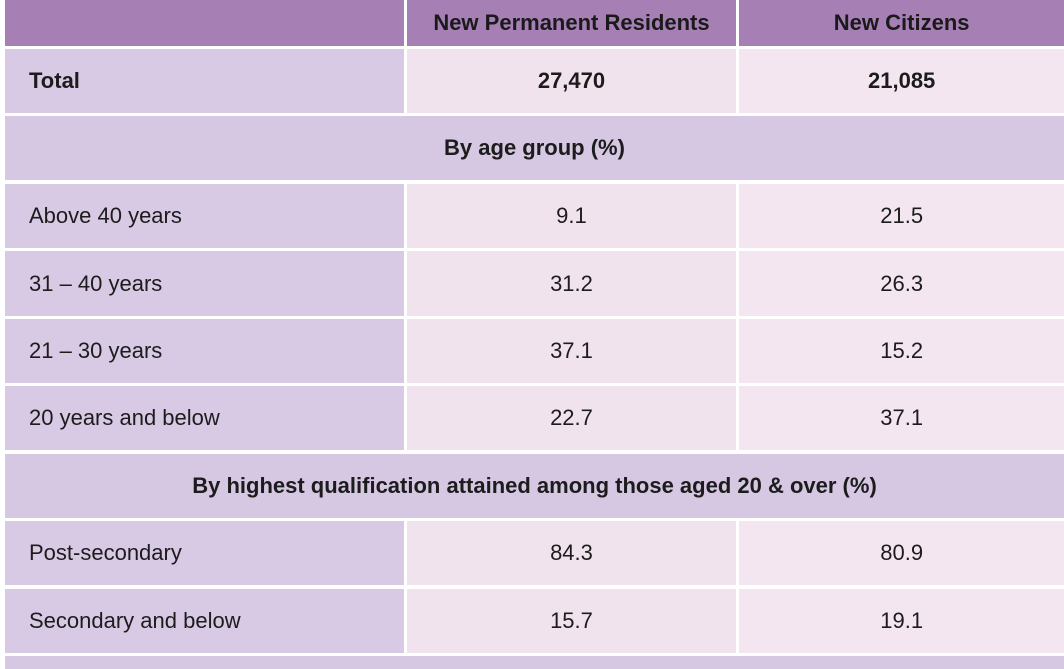 Image resolution: width=1064 pixels, height=669 pixels. Describe the element at coordinates (571, 351) in the screenshot. I see `cell-permanent-residents: 37.1` at that location.